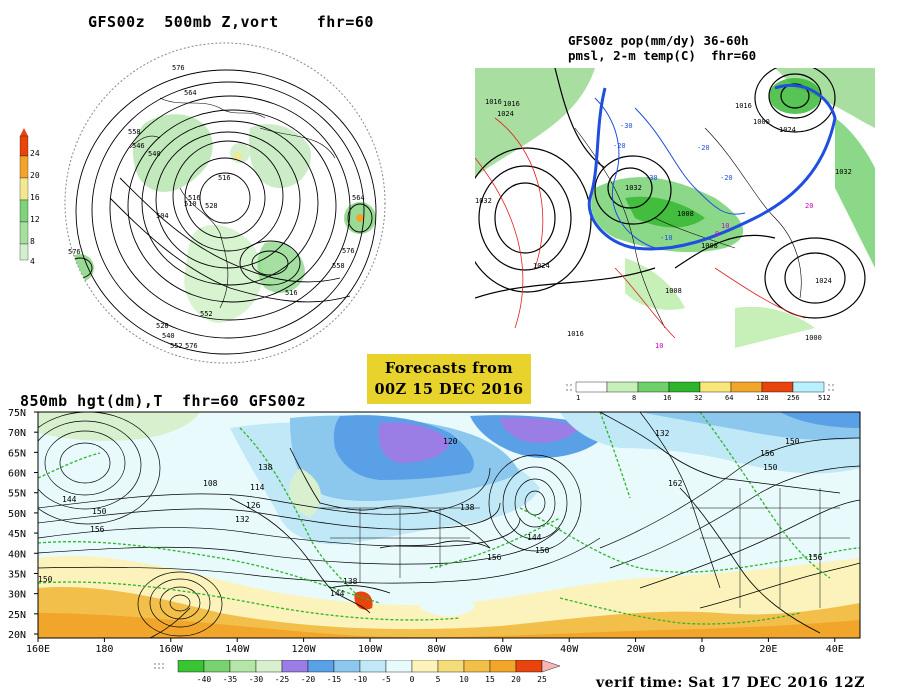 Image resolution: width=900 pixels, height=700 pixels. Describe the element at coordinates (253, 505) in the screenshot. I see `height-contour-label: 126` at that location.